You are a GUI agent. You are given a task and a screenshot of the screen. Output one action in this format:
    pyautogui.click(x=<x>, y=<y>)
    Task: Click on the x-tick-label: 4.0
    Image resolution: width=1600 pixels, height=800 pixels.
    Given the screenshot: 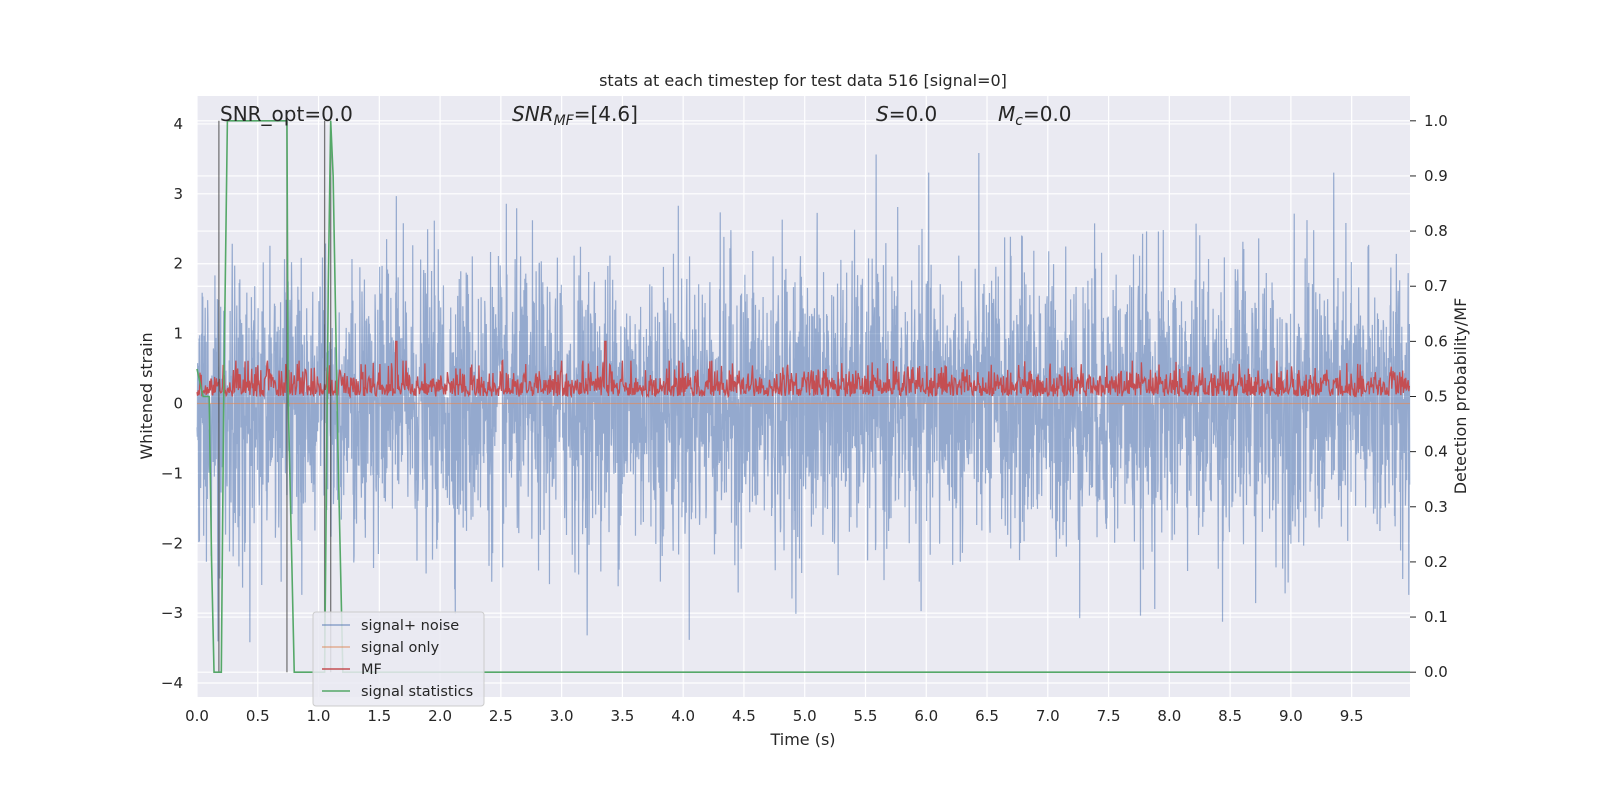 What is the action you would take?
    pyautogui.click(x=683, y=716)
    